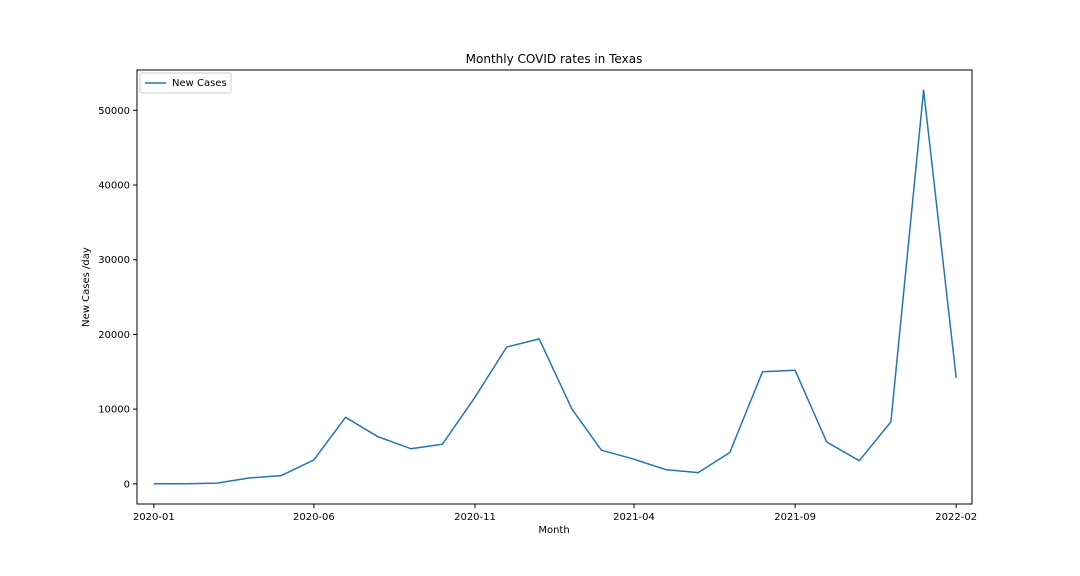  I want to click on legend: New Cases, so click(185, 83).